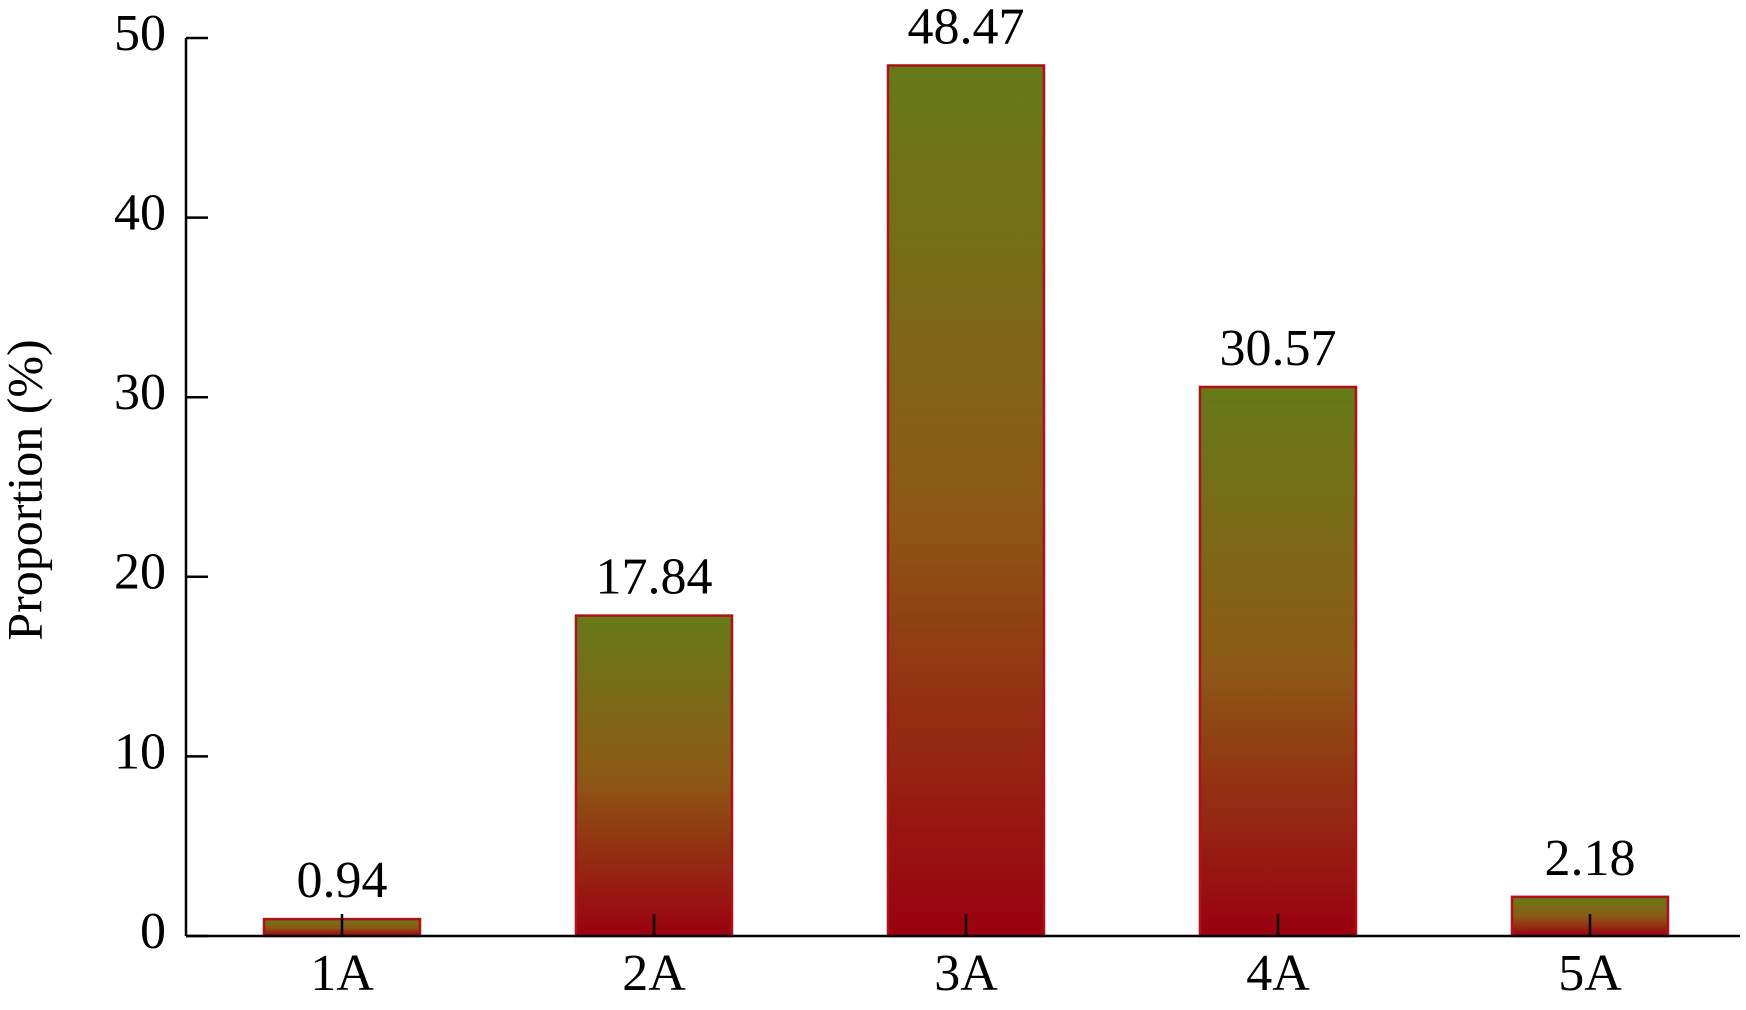 This screenshot has height=1010, width=1746. I want to click on x-tick-label: 2A, so click(654, 973).